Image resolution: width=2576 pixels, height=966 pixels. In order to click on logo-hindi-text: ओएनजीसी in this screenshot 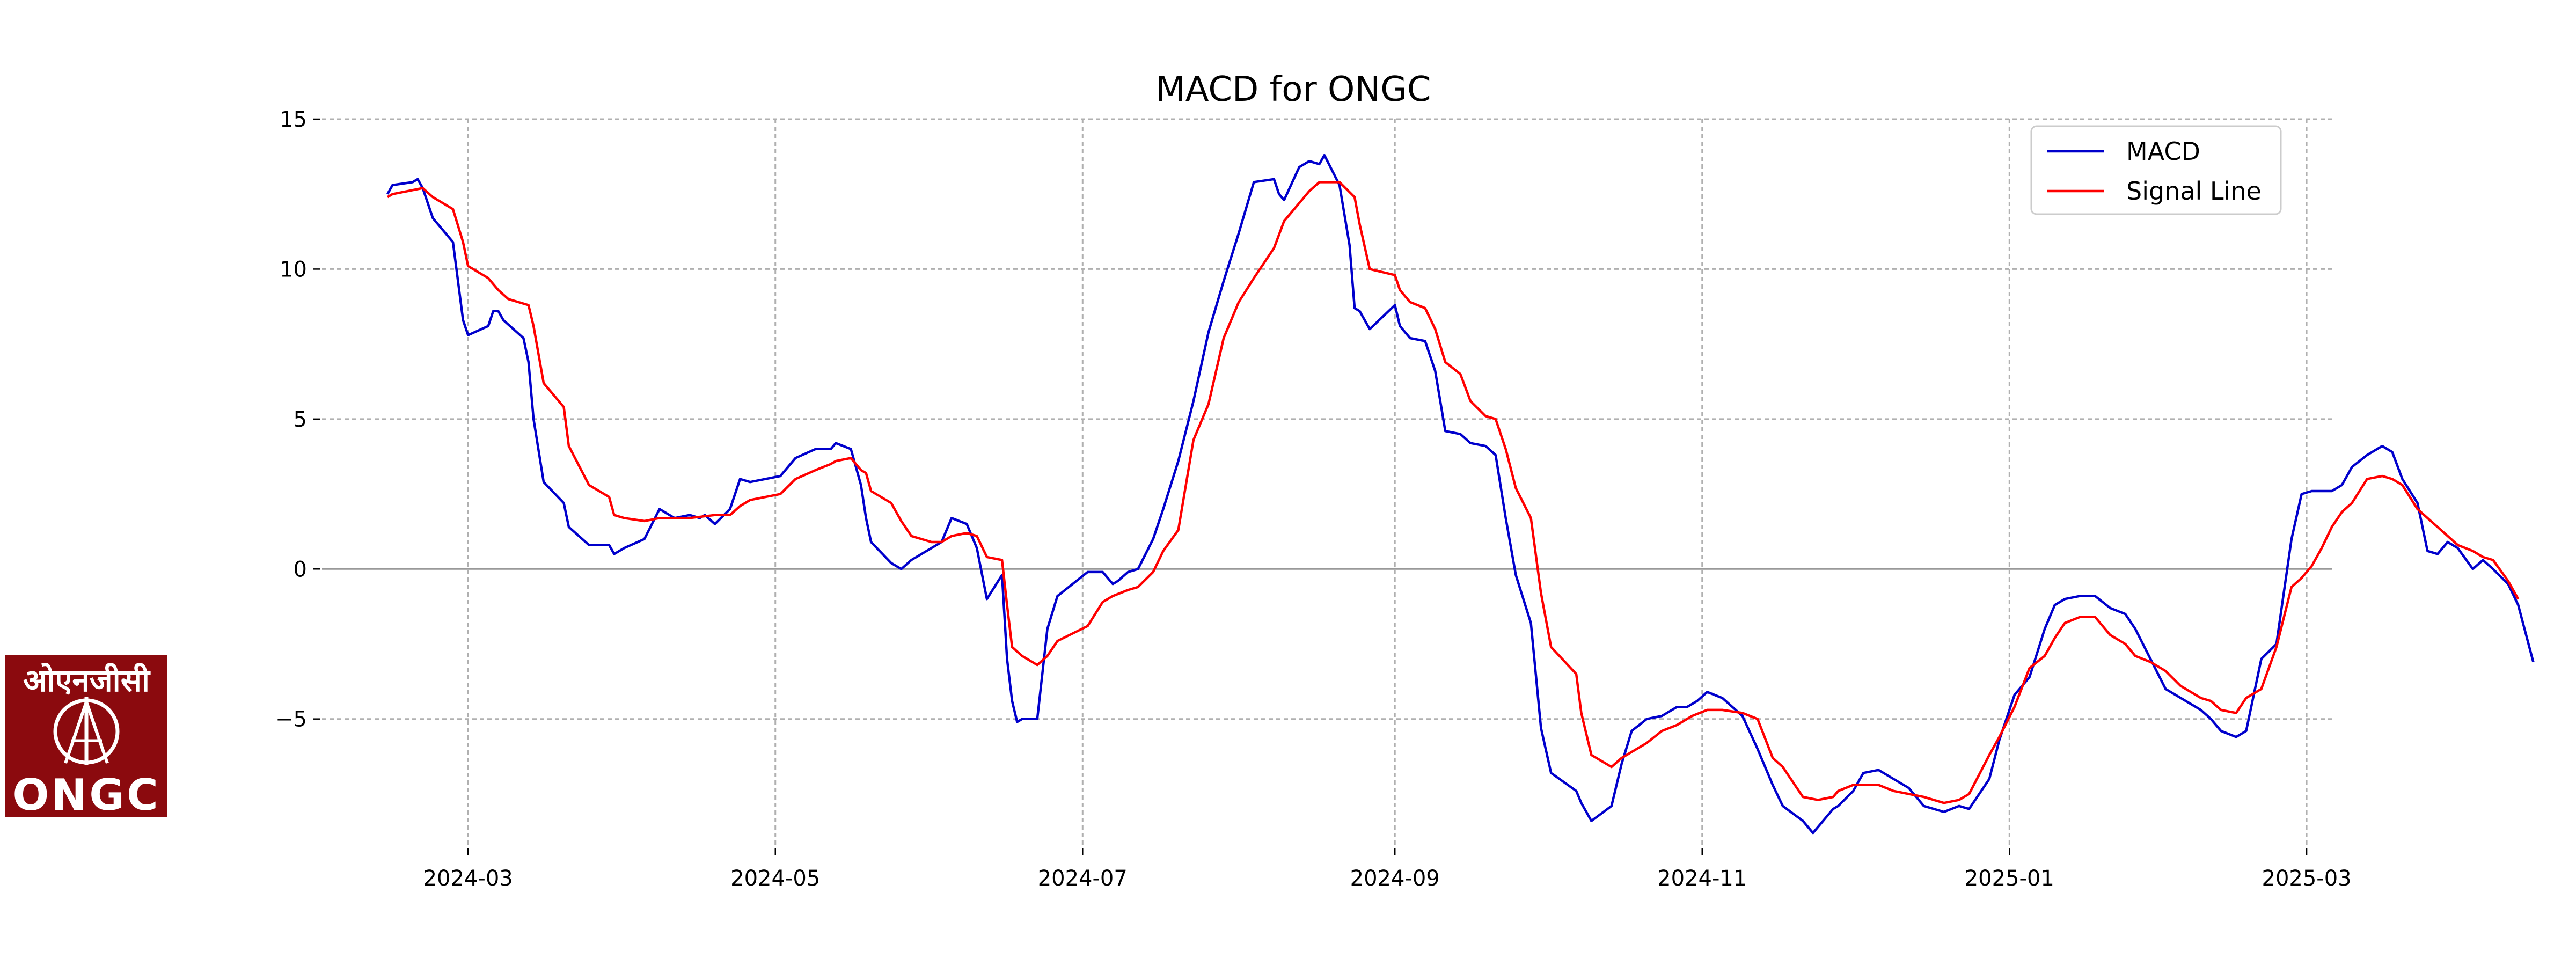, I will do `click(86, 680)`.